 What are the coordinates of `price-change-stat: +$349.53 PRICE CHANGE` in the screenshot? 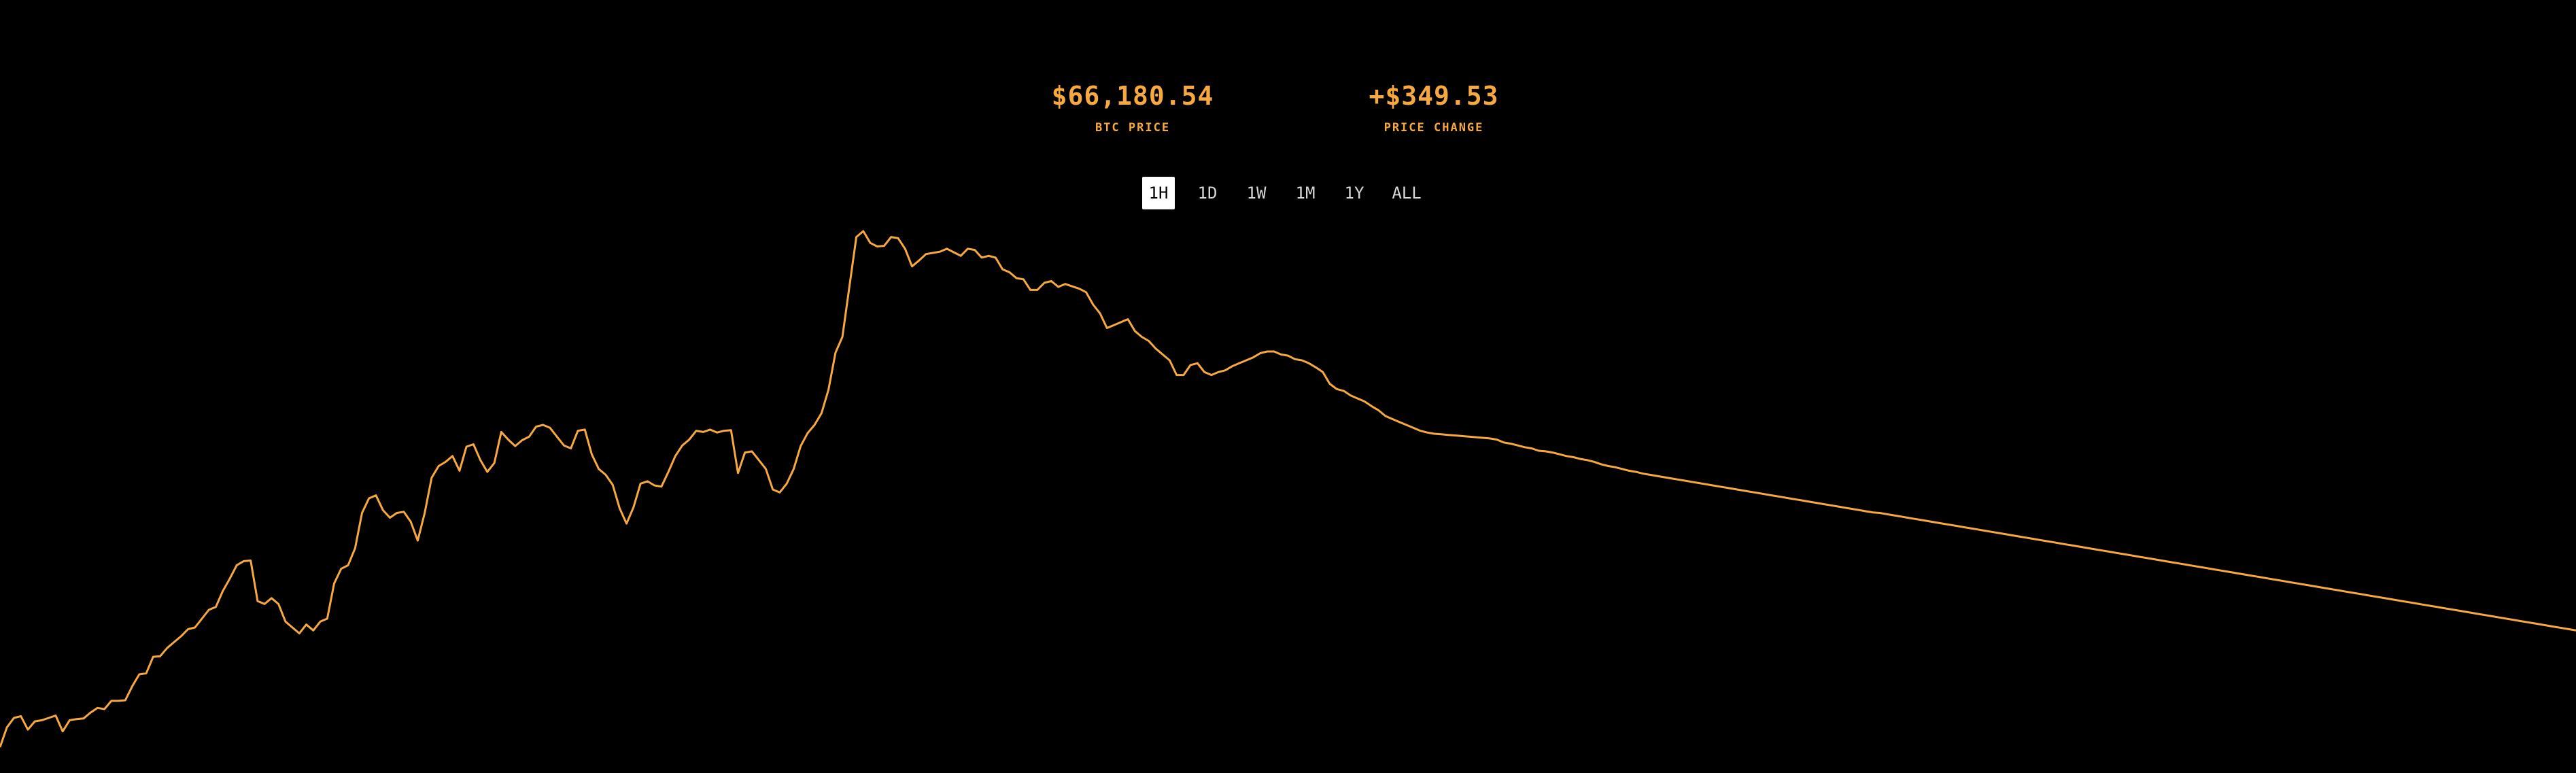 It's located at (1433, 107).